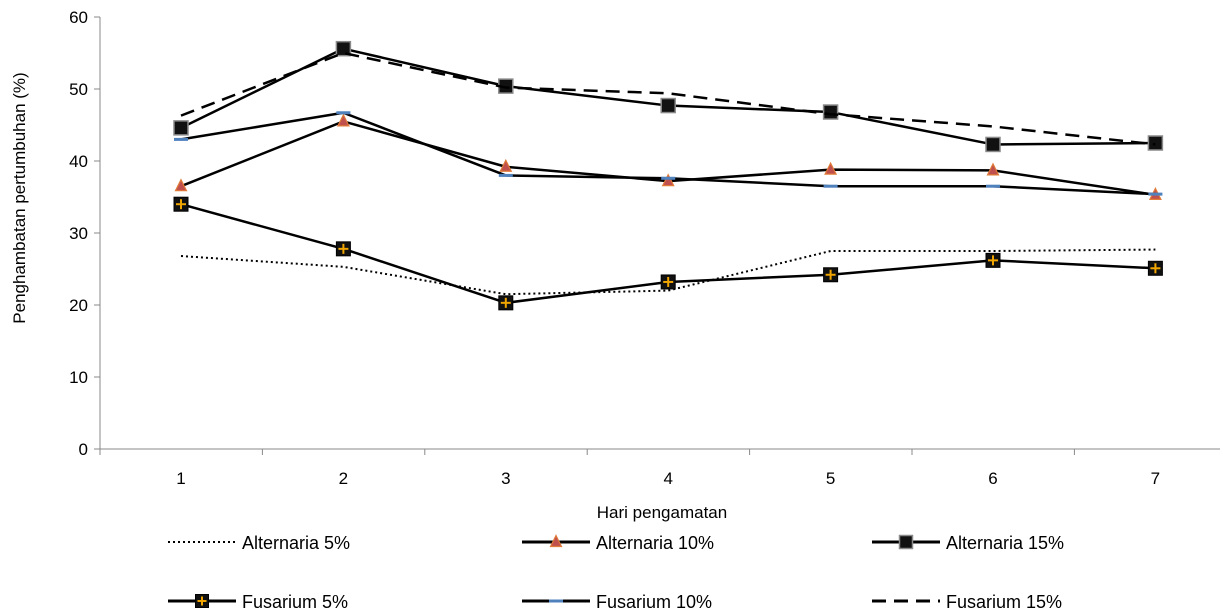  What do you see at coordinates (180, 478) in the screenshot?
I see `x-tick-label: 1` at bounding box center [180, 478].